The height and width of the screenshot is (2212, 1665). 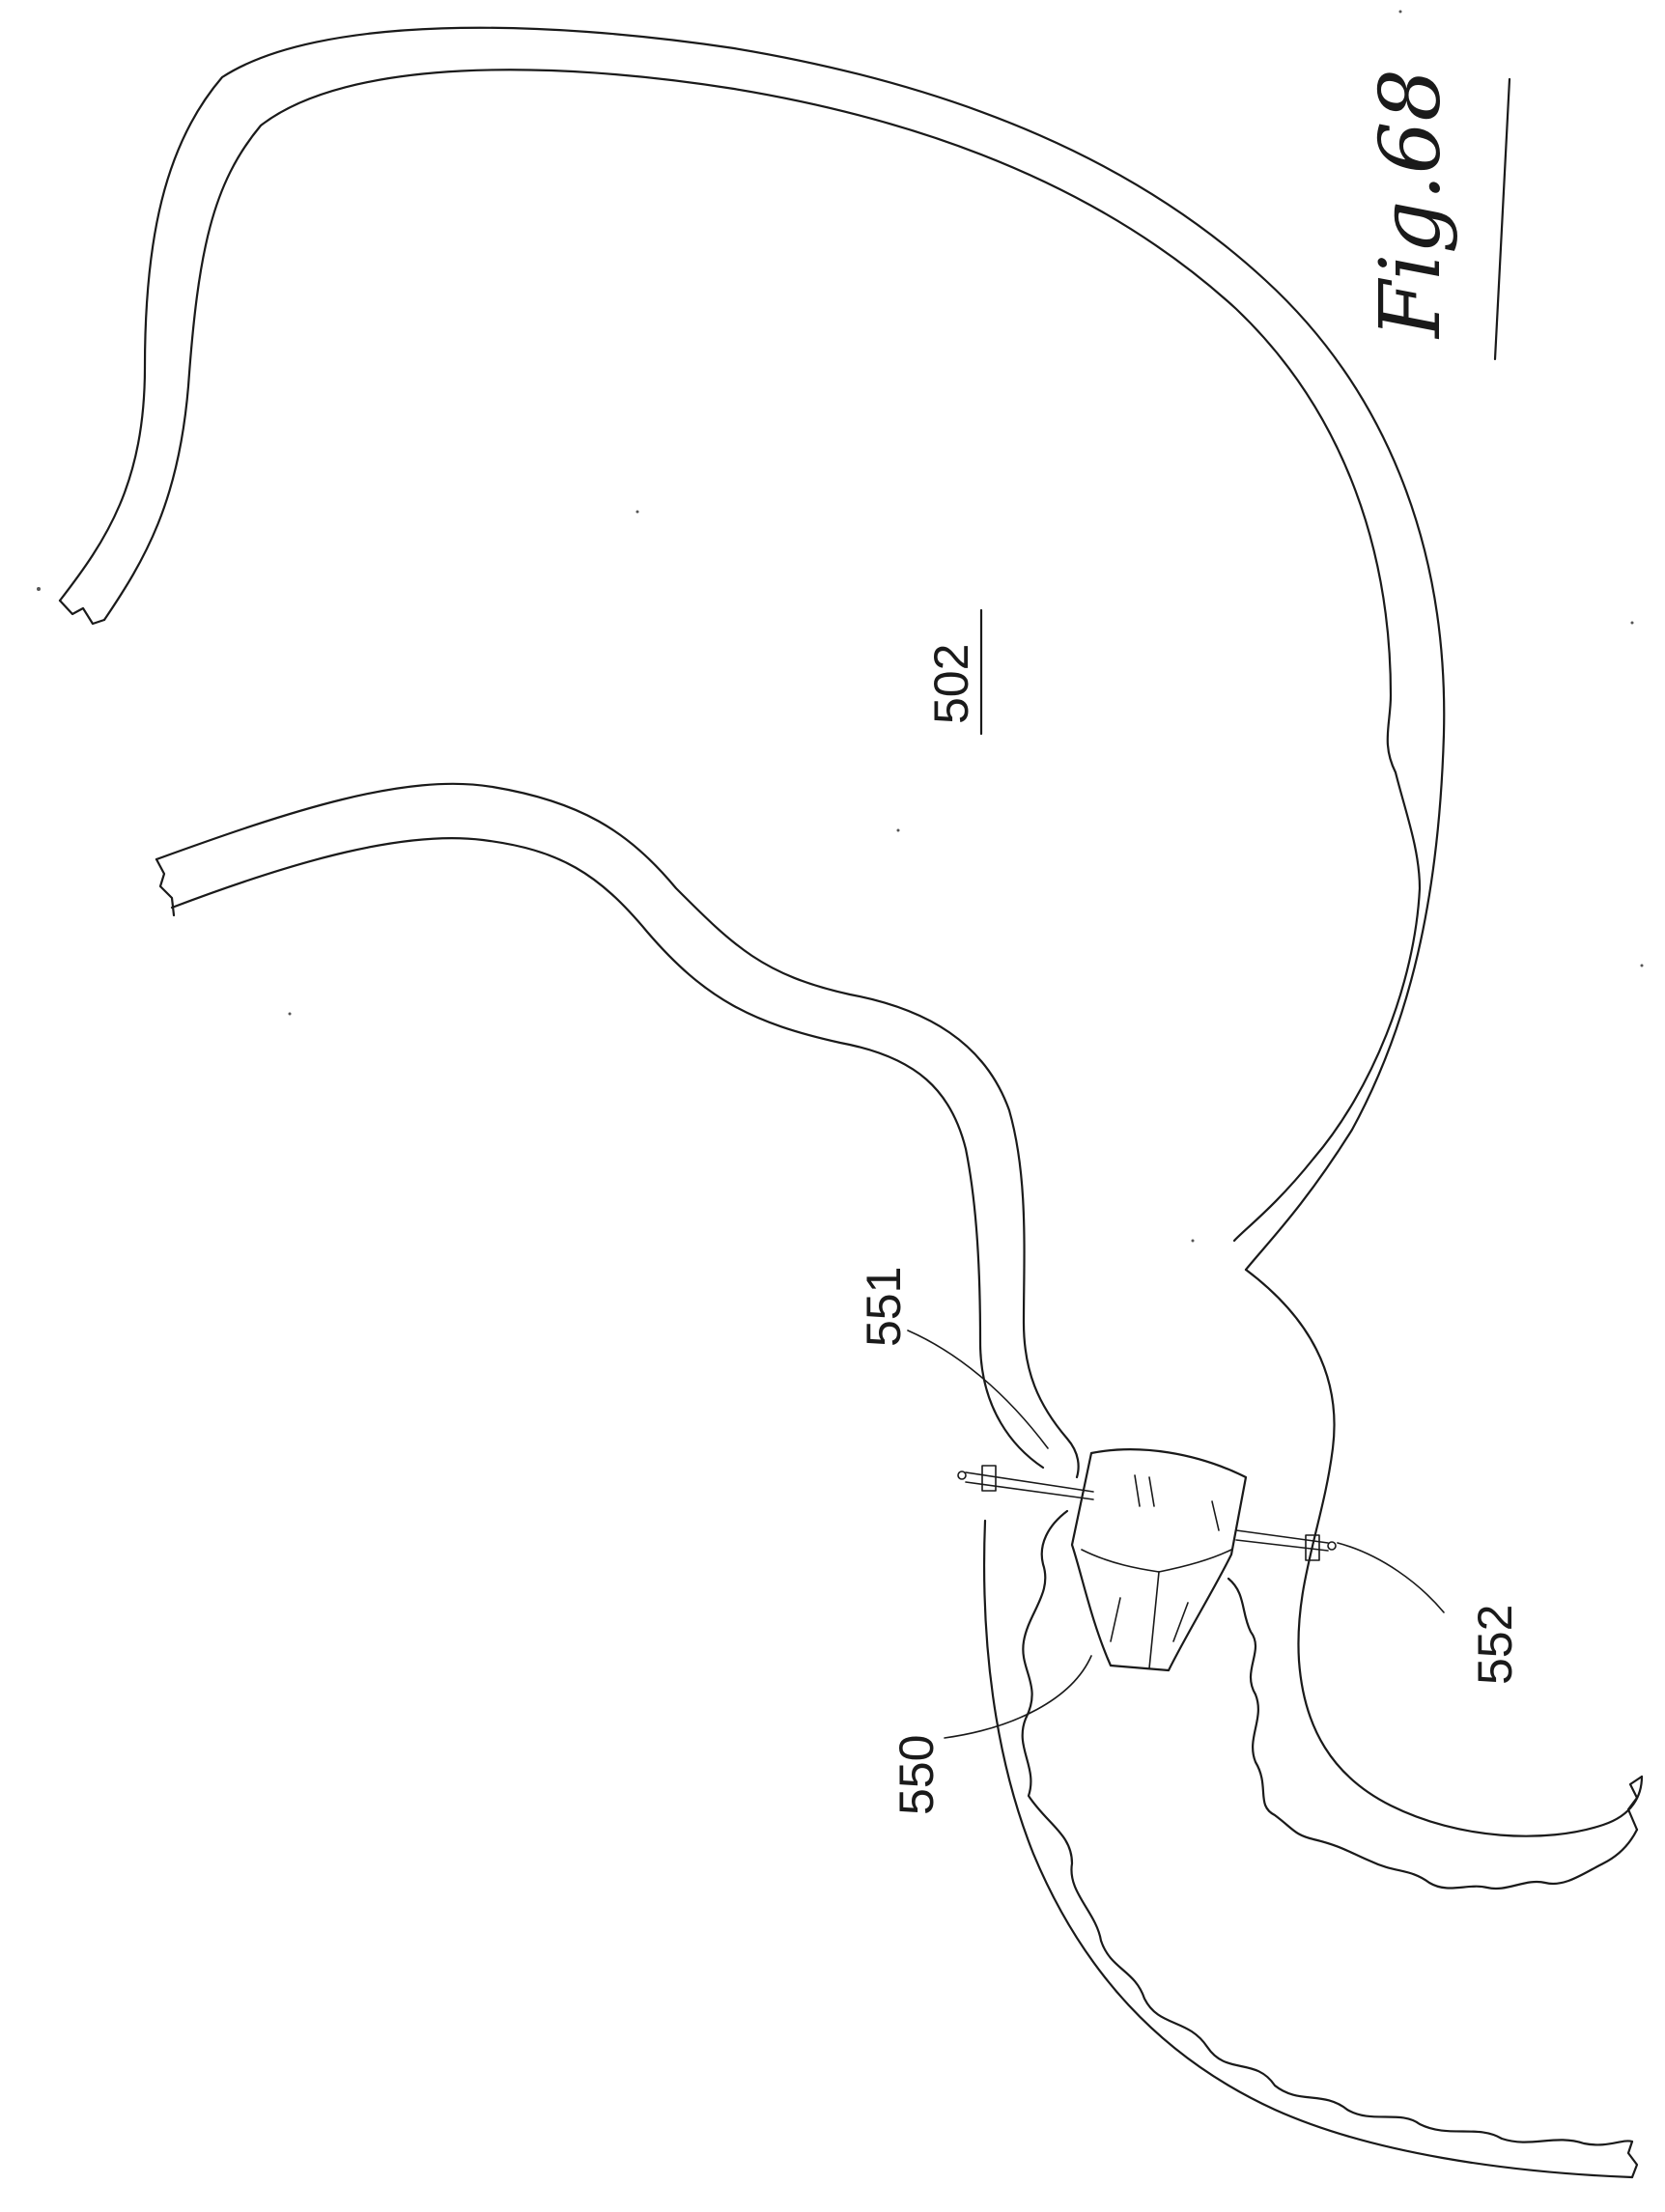 What do you see at coordinates (1632, 2159) in the screenshot?
I see `duodenum-cut-edge` at bounding box center [1632, 2159].